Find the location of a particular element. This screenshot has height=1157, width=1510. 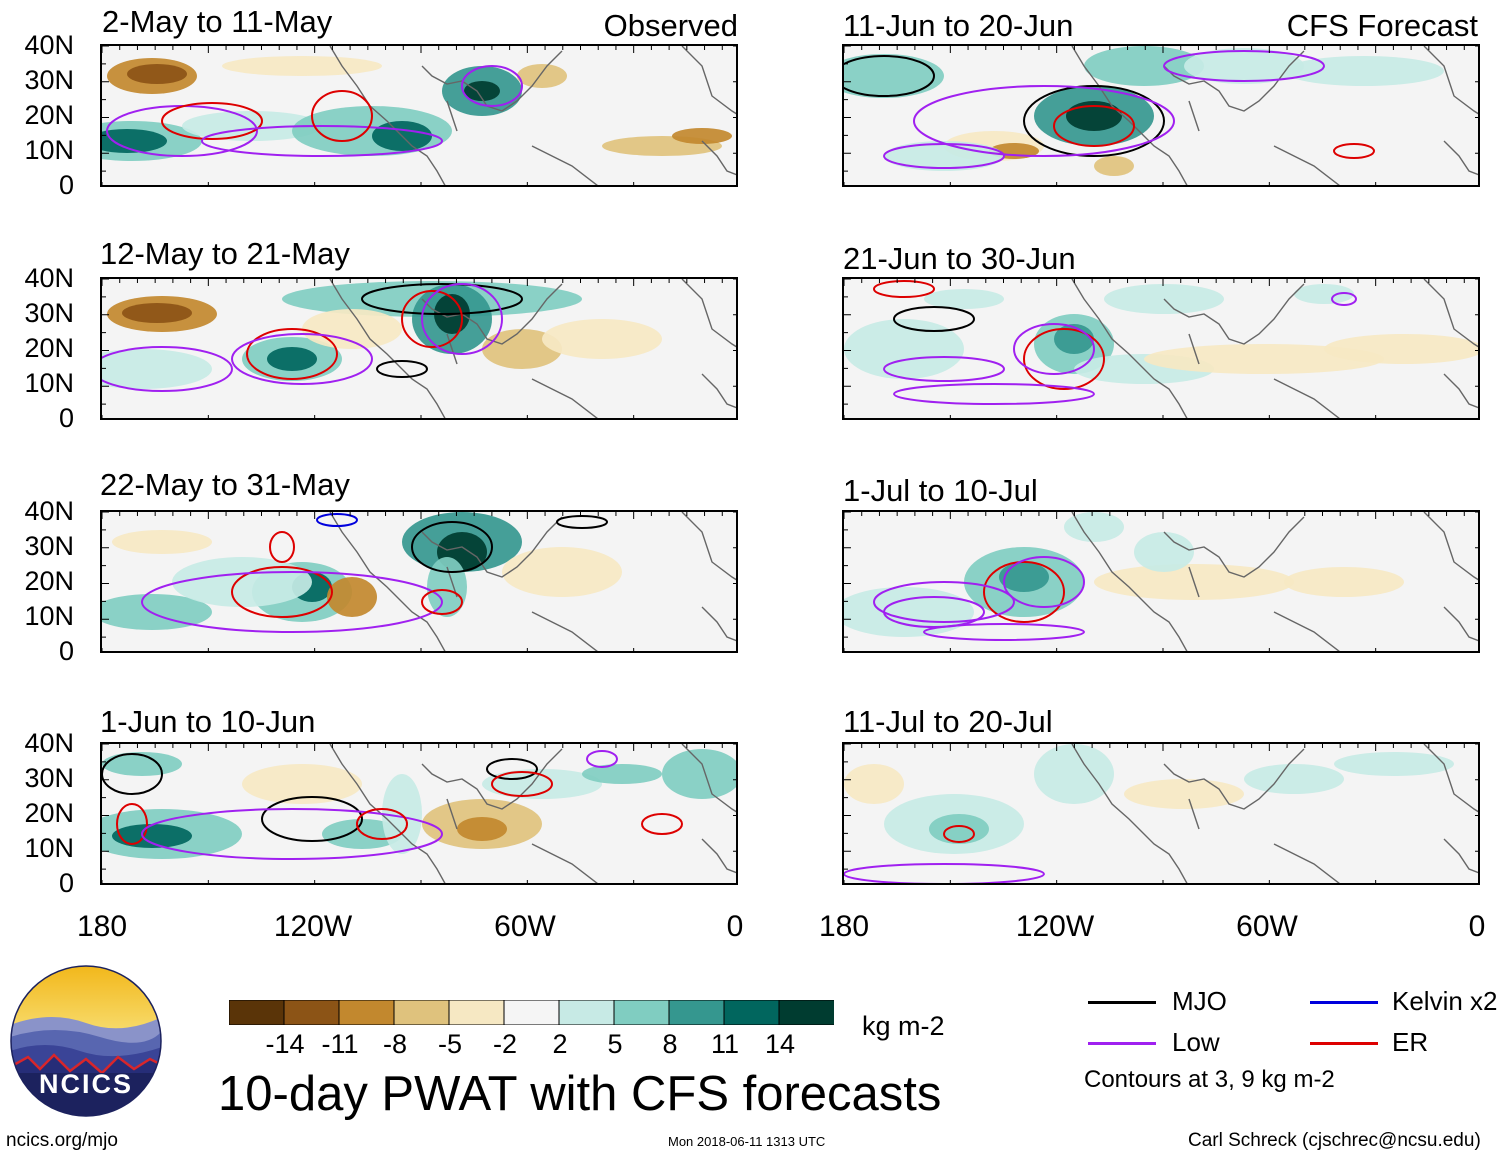

map-panel-fcst-4-field is located at coordinates (1161, 813).